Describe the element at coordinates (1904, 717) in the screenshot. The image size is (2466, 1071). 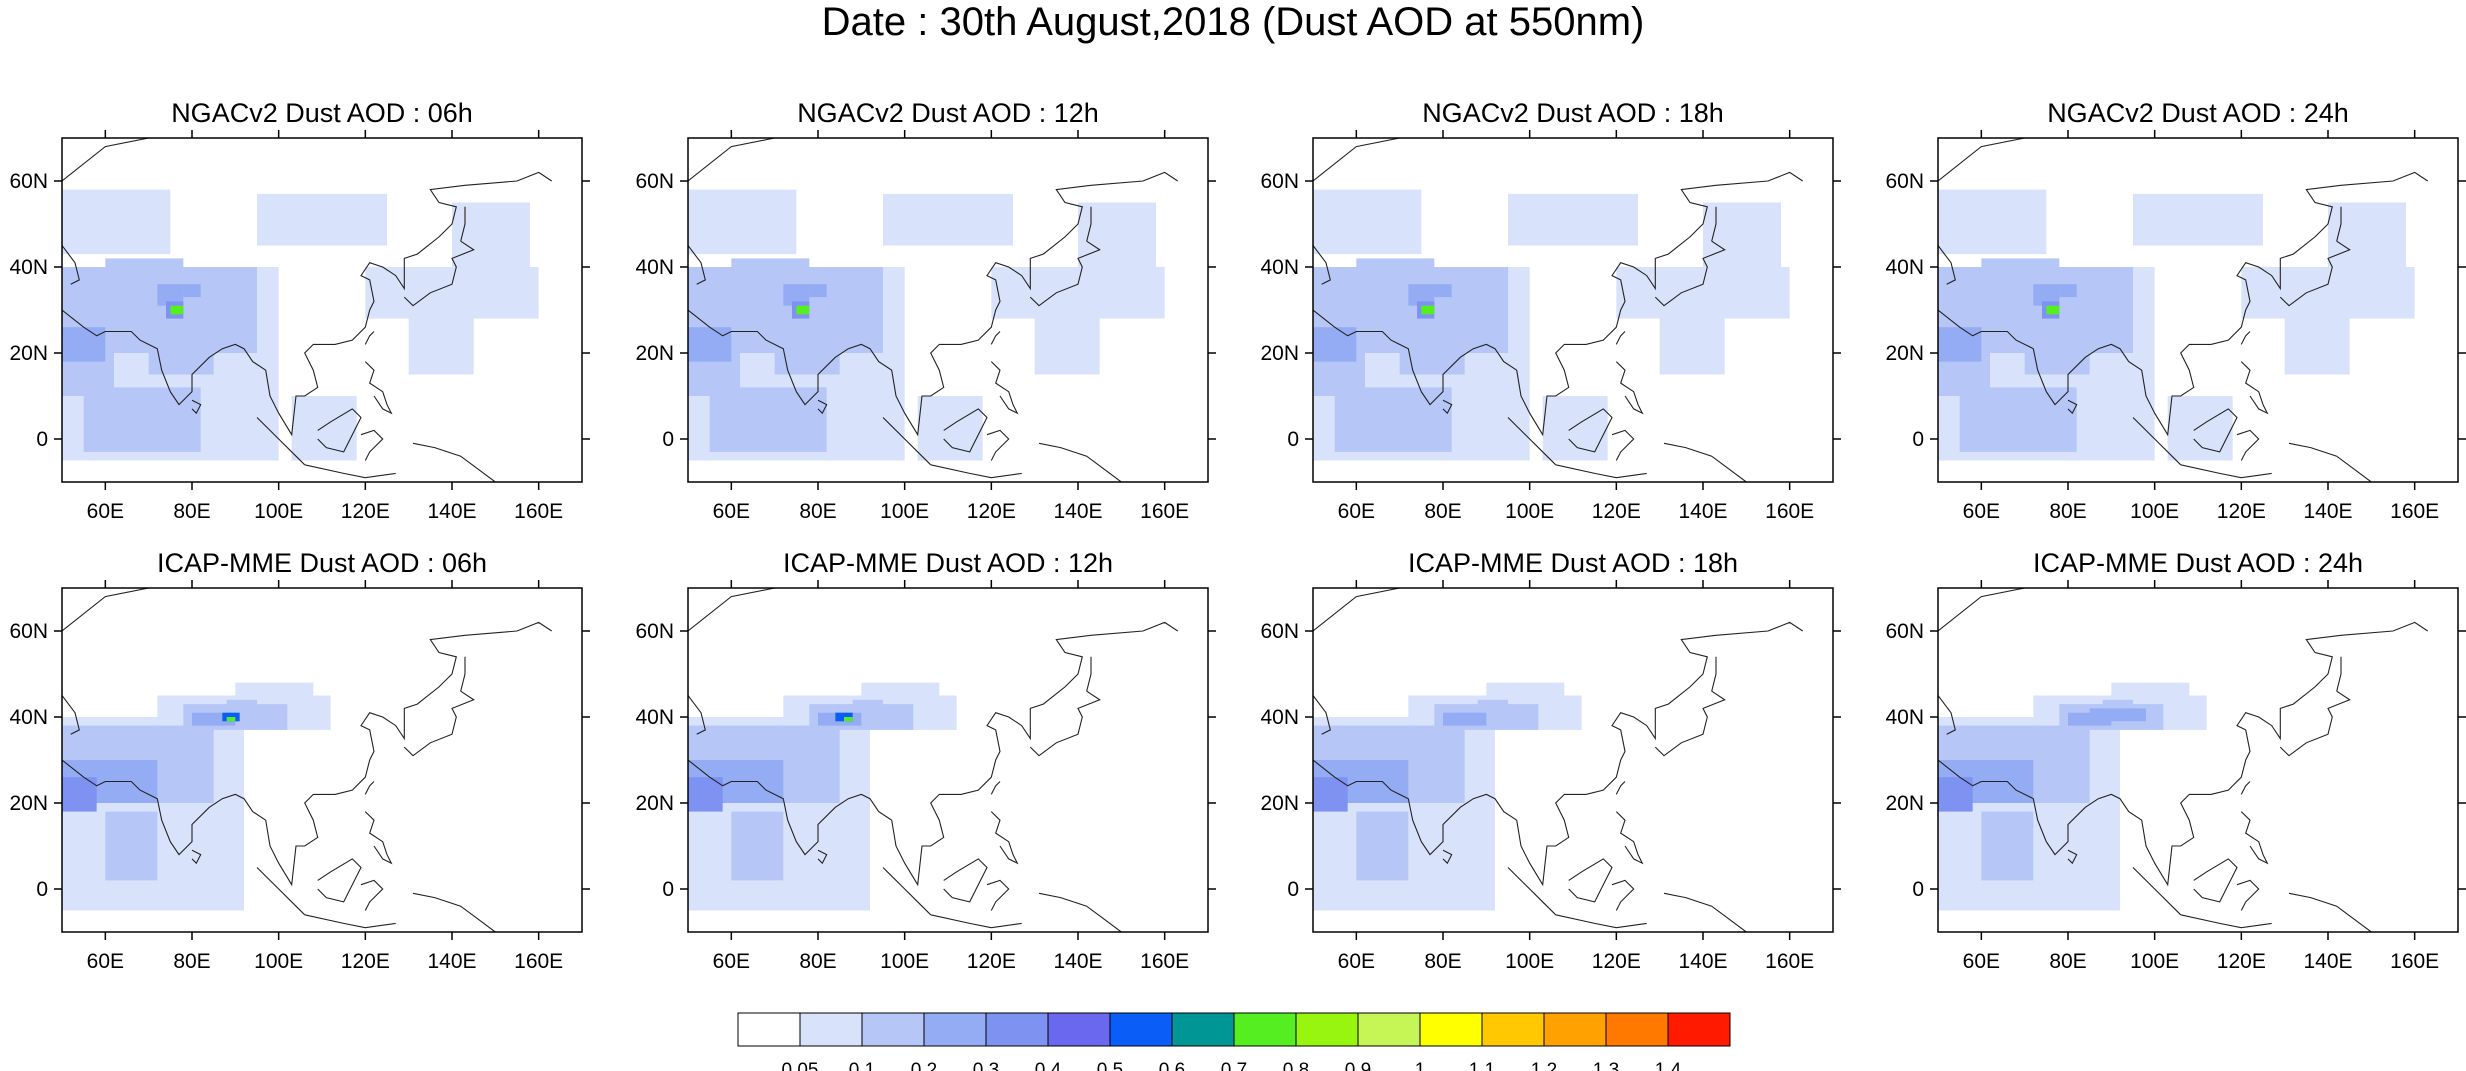
I see `lat-tick-label: 40N` at that location.